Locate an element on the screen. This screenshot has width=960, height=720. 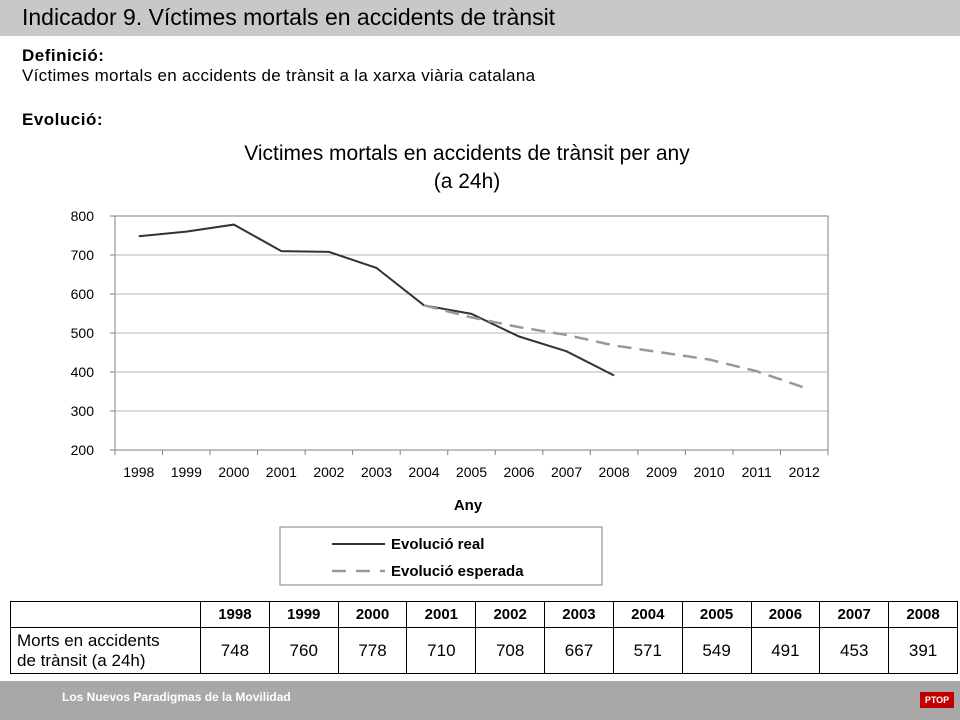
x-tick-label: 2003 is located at coordinates (376, 472).